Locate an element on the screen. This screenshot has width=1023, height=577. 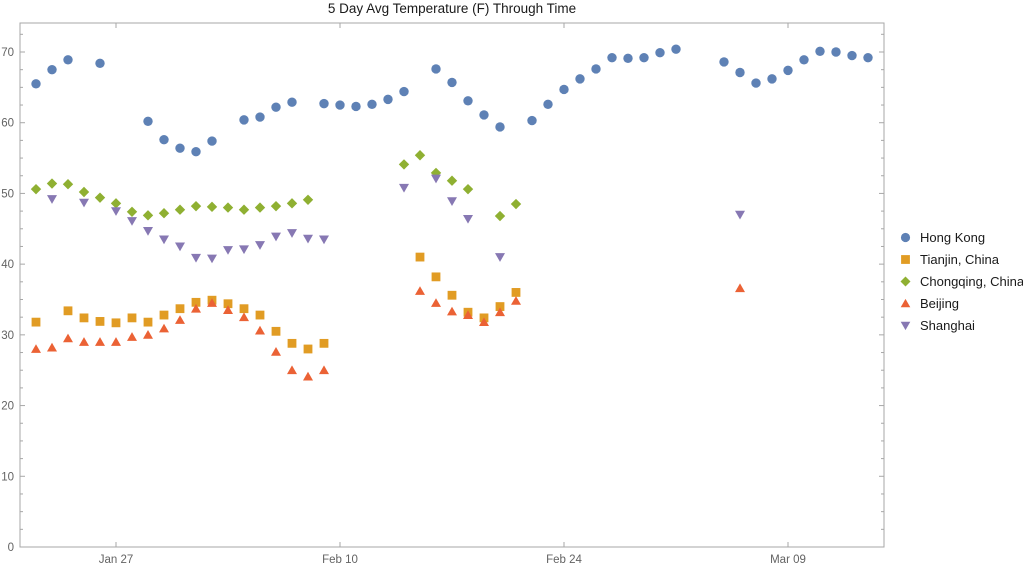
y-tick-label: 20 is located at coordinates (7, 407).